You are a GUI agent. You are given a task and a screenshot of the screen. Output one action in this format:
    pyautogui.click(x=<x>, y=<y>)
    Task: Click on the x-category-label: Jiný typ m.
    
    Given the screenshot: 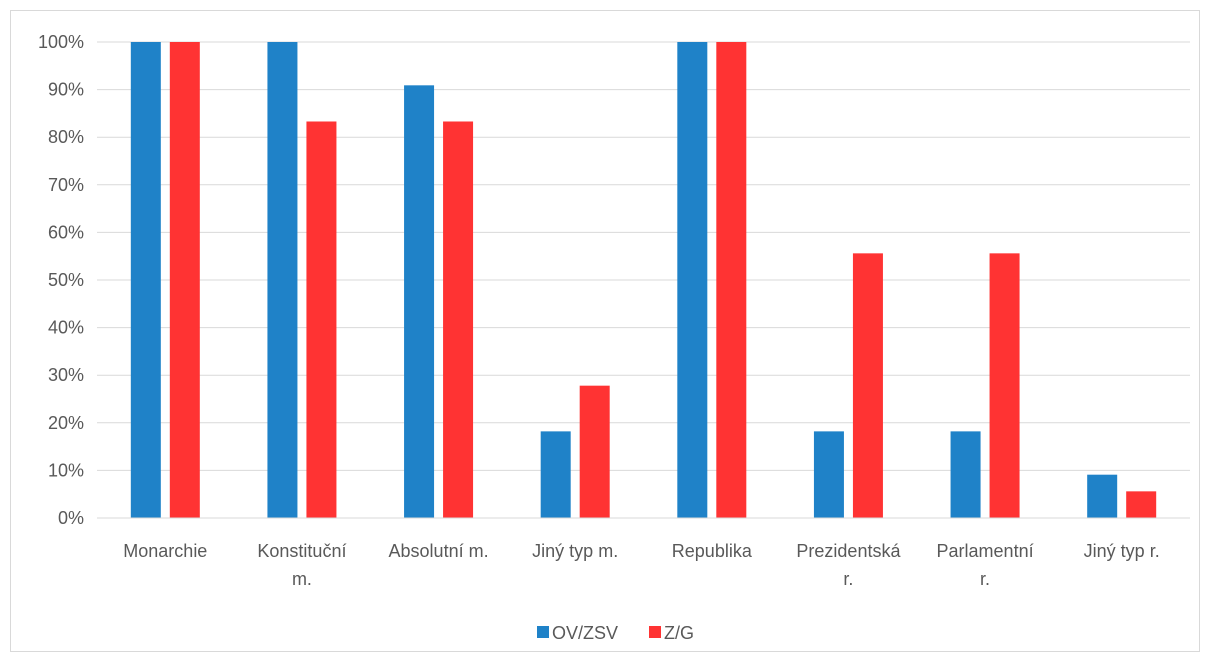 What is the action you would take?
    pyautogui.click(x=575, y=551)
    